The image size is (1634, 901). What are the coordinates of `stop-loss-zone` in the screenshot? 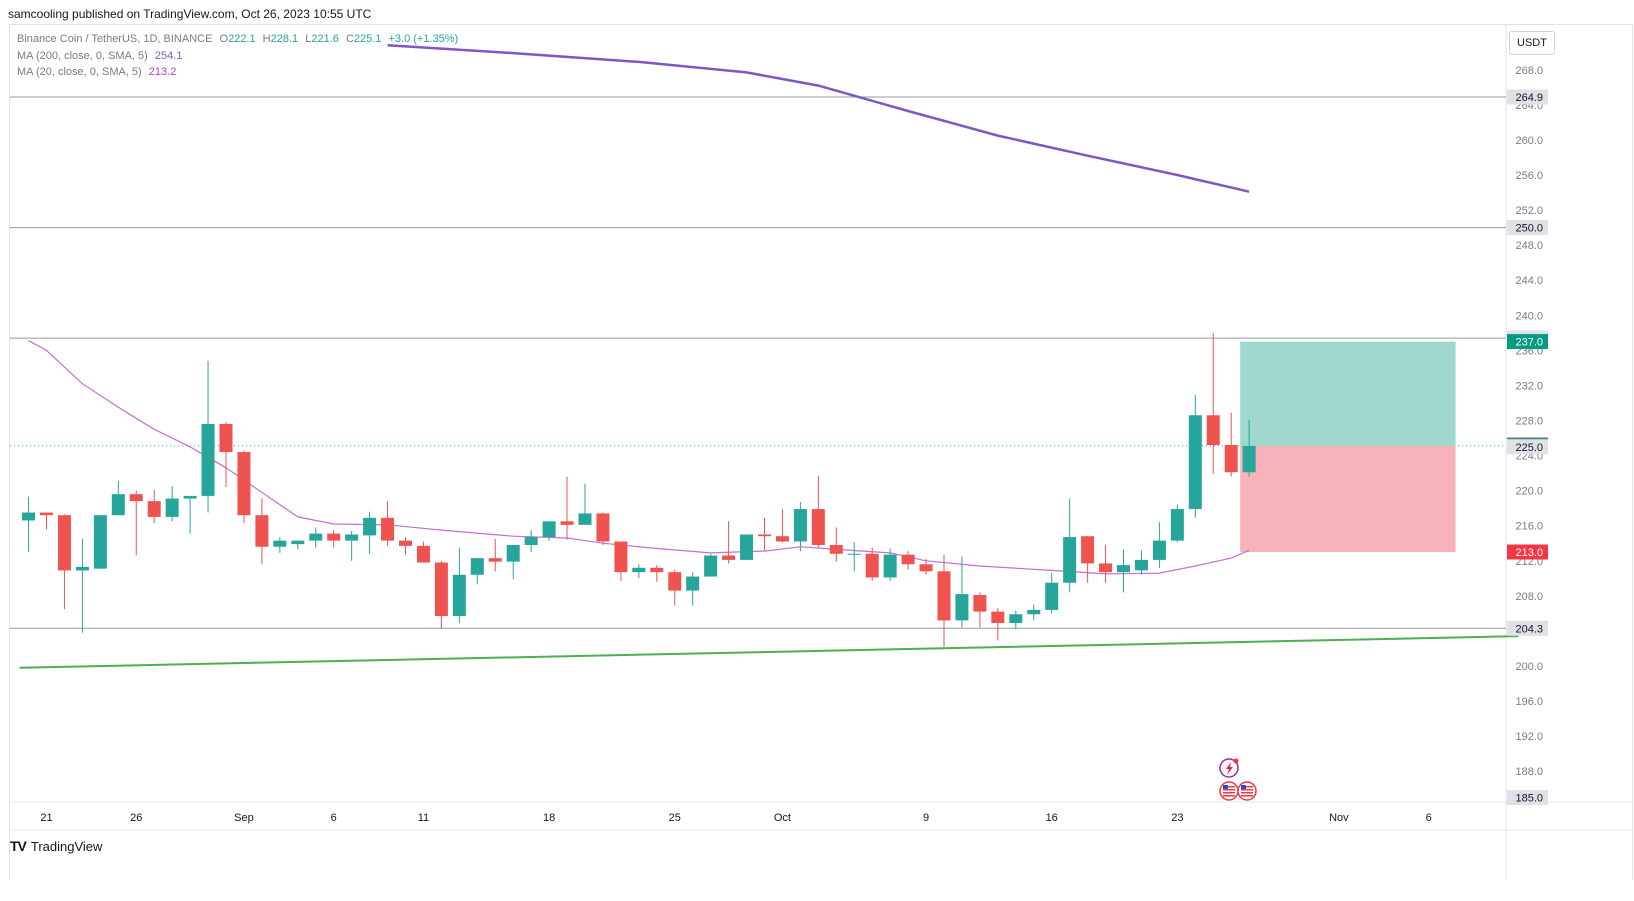 It's located at (1348, 499).